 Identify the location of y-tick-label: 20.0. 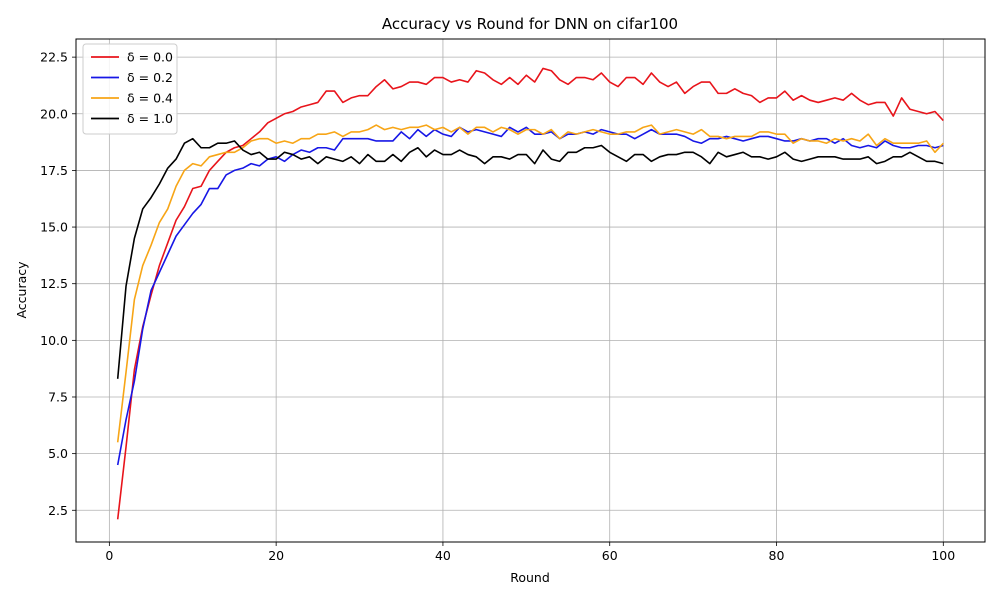
(54, 113).